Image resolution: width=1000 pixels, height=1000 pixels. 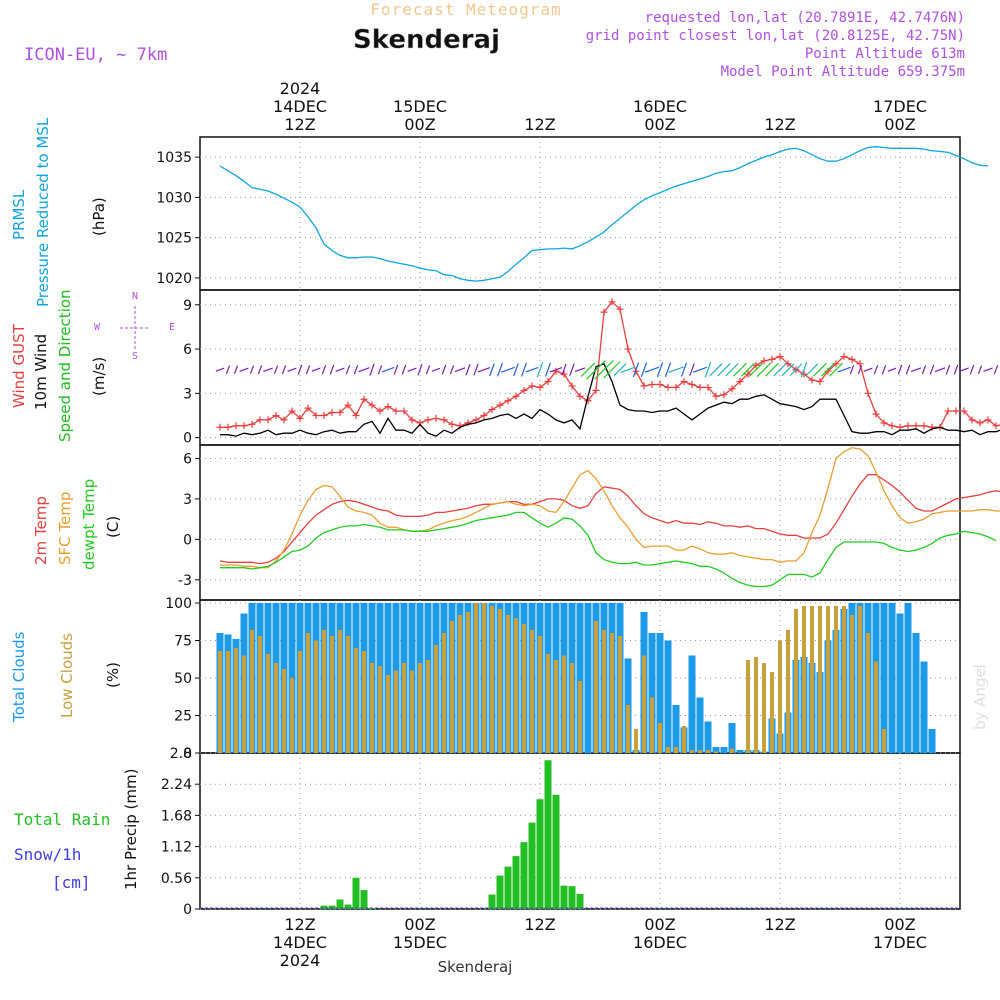 I want to click on wind-ytick-label: 0, so click(x=187, y=439).